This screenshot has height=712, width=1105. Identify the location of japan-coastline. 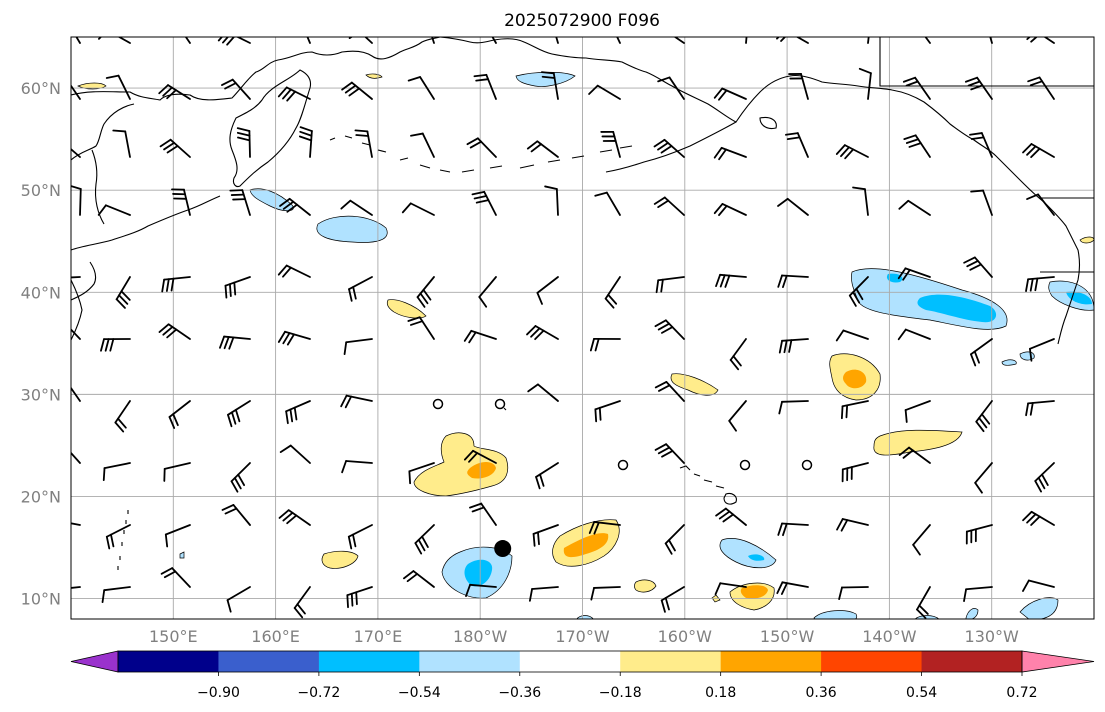
(146, 223).